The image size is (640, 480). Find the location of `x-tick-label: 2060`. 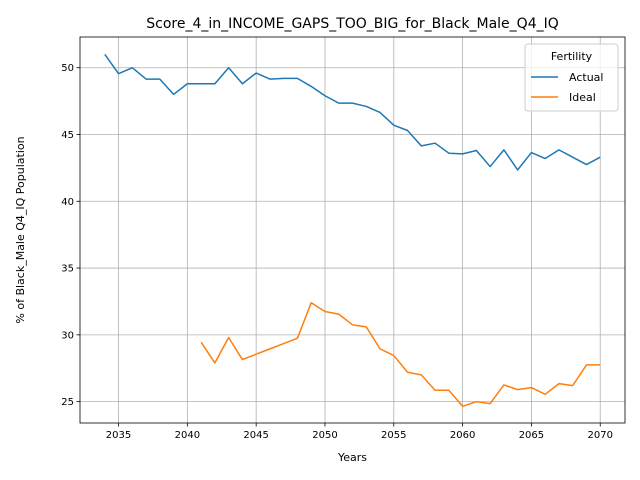

x-tick-label: 2060 is located at coordinates (462, 435).